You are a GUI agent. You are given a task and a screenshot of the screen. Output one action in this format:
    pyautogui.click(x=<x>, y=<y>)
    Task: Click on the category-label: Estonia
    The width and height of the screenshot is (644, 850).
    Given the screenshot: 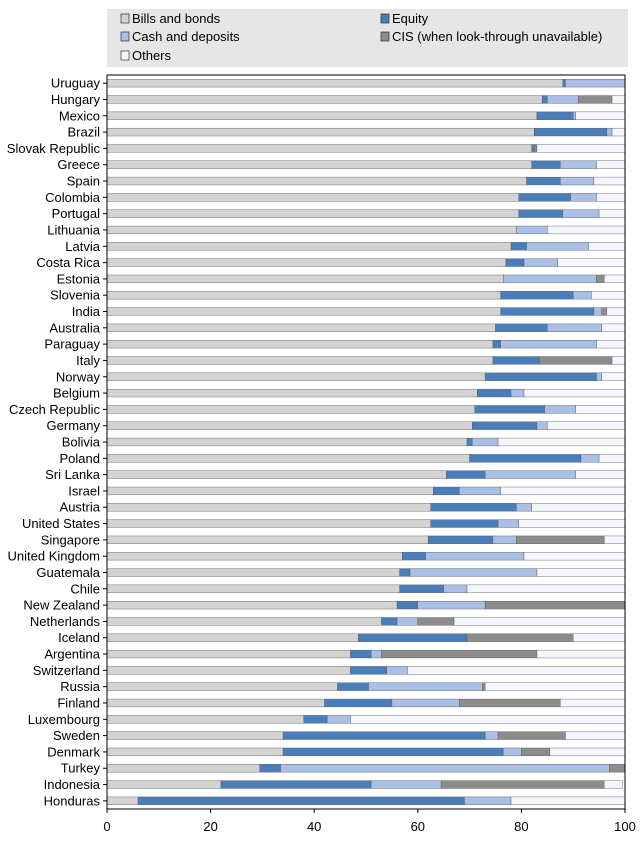 What is the action you would take?
    pyautogui.click(x=79, y=278)
    